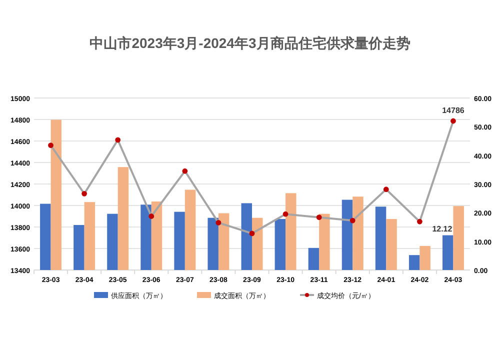  Describe the element at coordinates (442, 229) in the screenshot. I see `data-label: 12.12` at that location.